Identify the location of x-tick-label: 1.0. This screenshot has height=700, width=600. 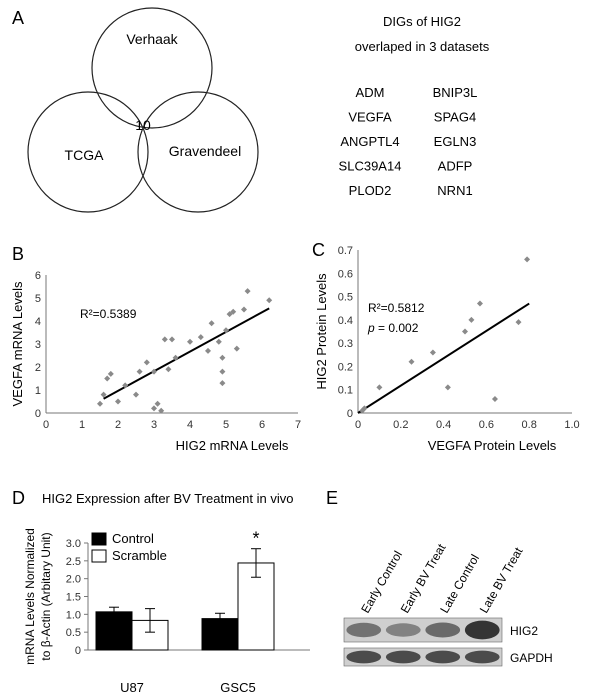
(571, 425).